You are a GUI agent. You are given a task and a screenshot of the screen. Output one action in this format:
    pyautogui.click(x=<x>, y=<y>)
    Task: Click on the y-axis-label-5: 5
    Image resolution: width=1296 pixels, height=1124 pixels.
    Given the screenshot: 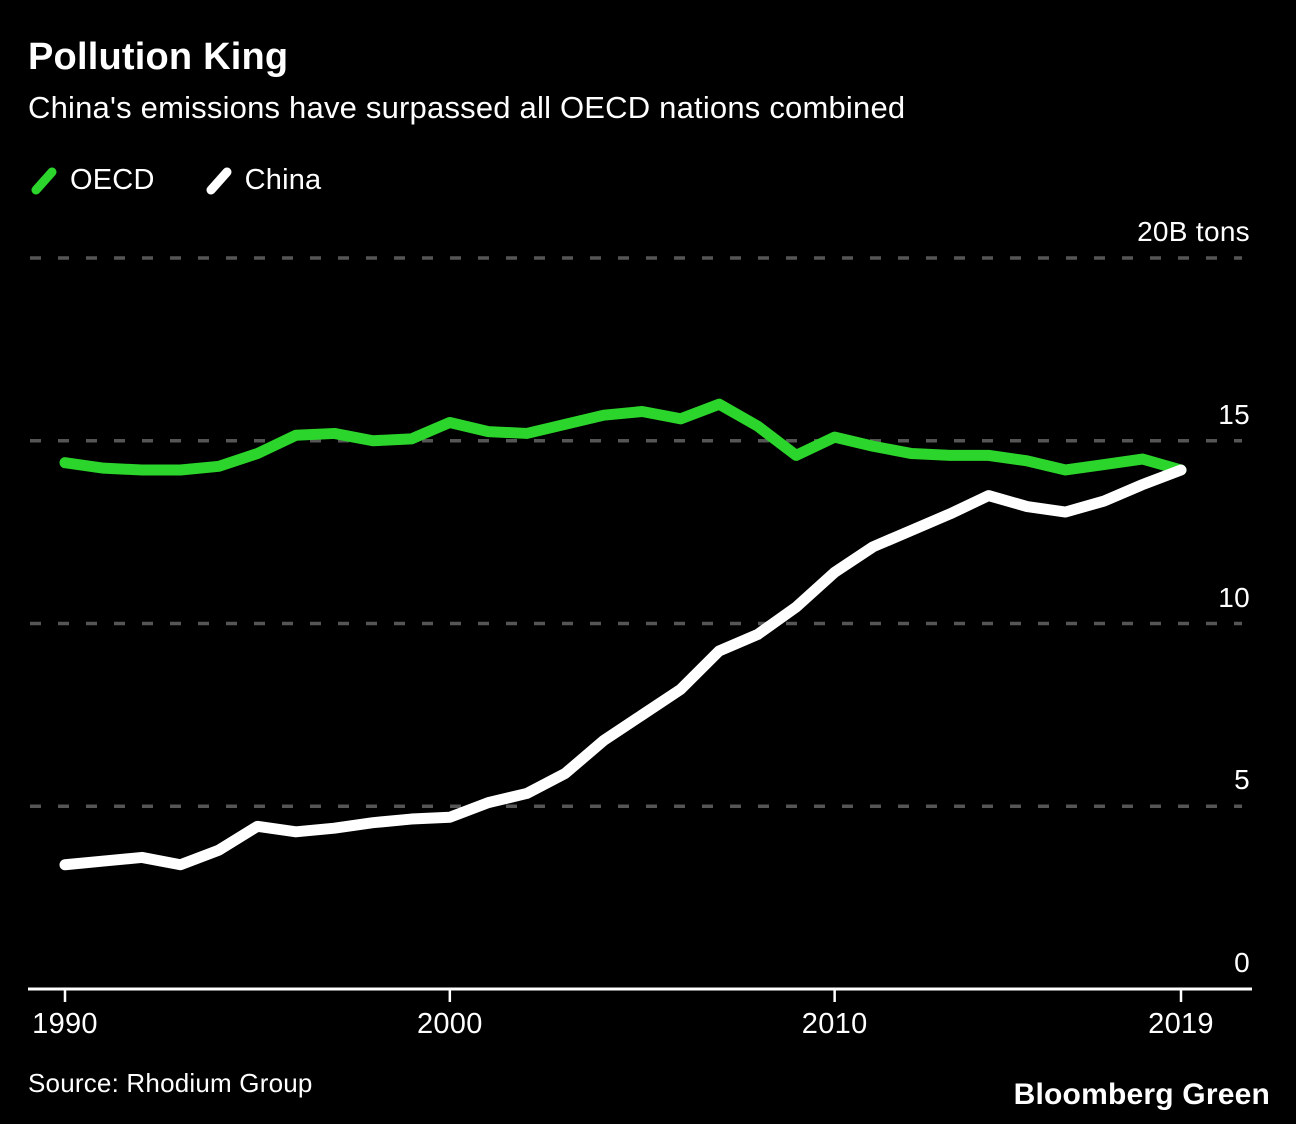 What is the action you would take?
    pyautogui.click(x=1242, y=780)
    